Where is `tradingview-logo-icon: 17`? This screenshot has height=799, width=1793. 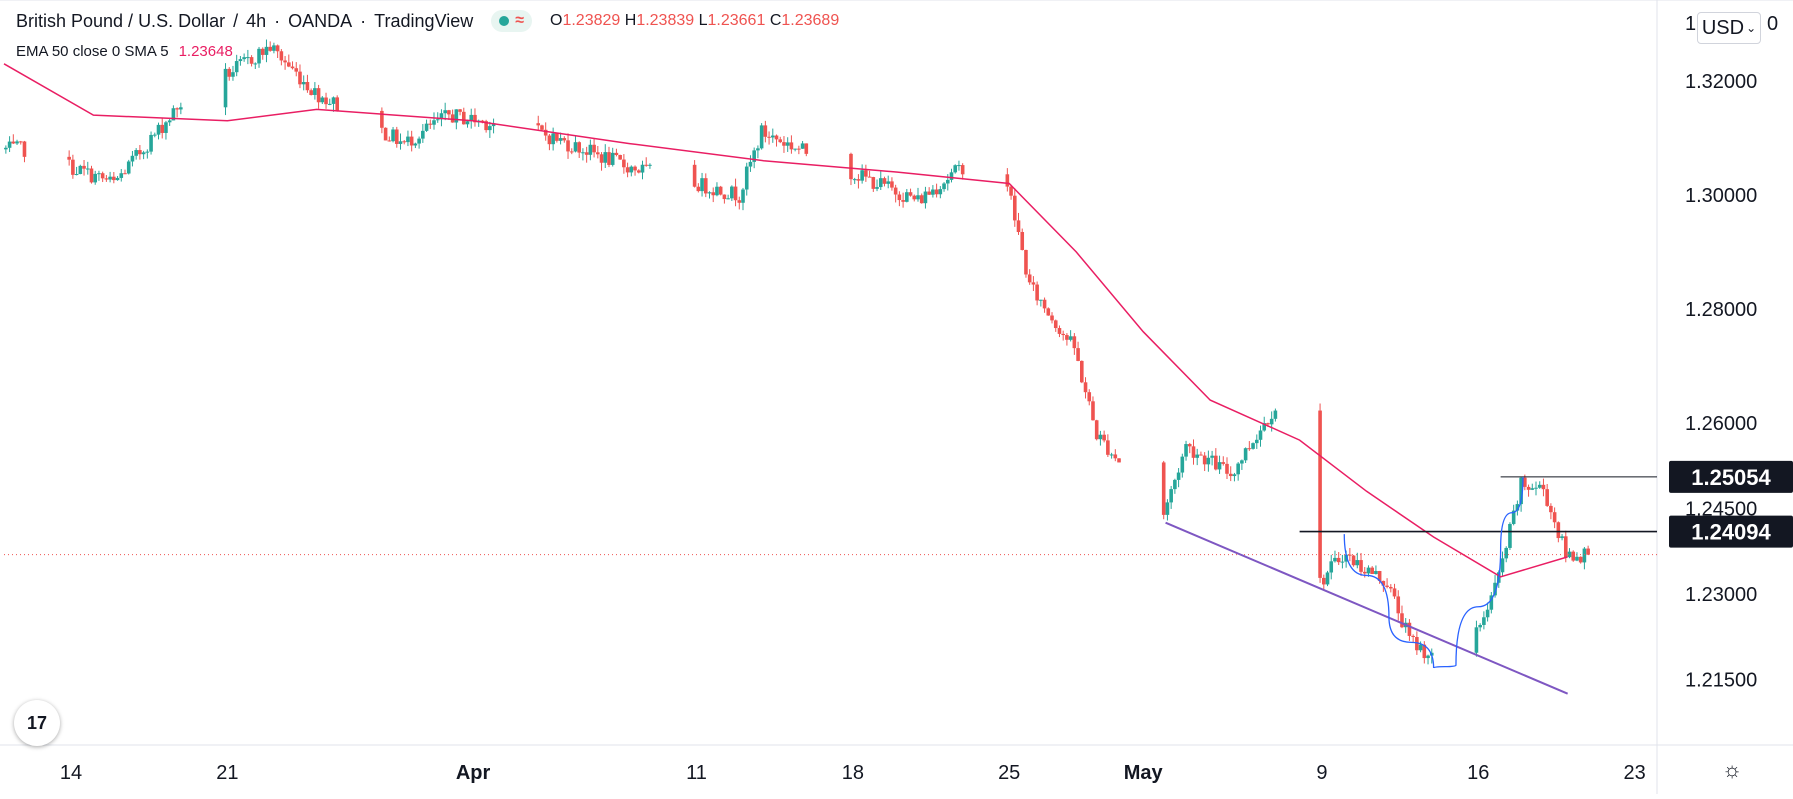 tradingview-logo-icon: 17 is located at coordinates (37, 723).